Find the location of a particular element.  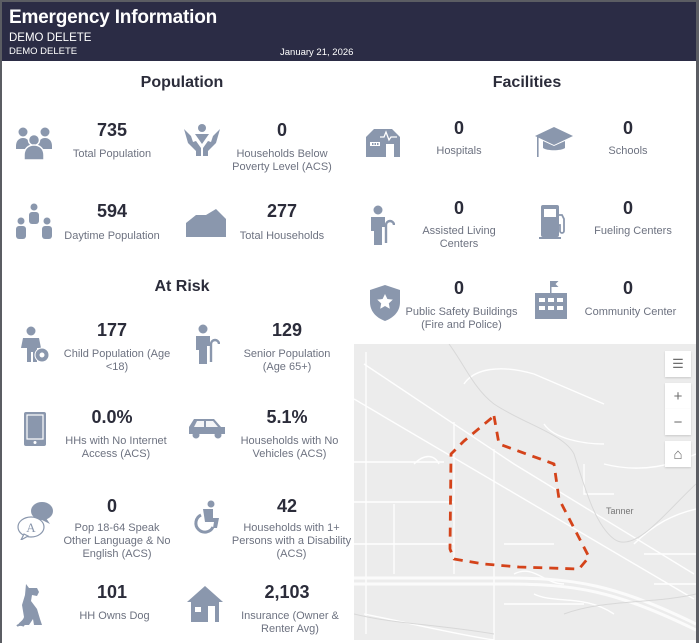

stat-value: 0.0% is located at coordinates (112, 417).